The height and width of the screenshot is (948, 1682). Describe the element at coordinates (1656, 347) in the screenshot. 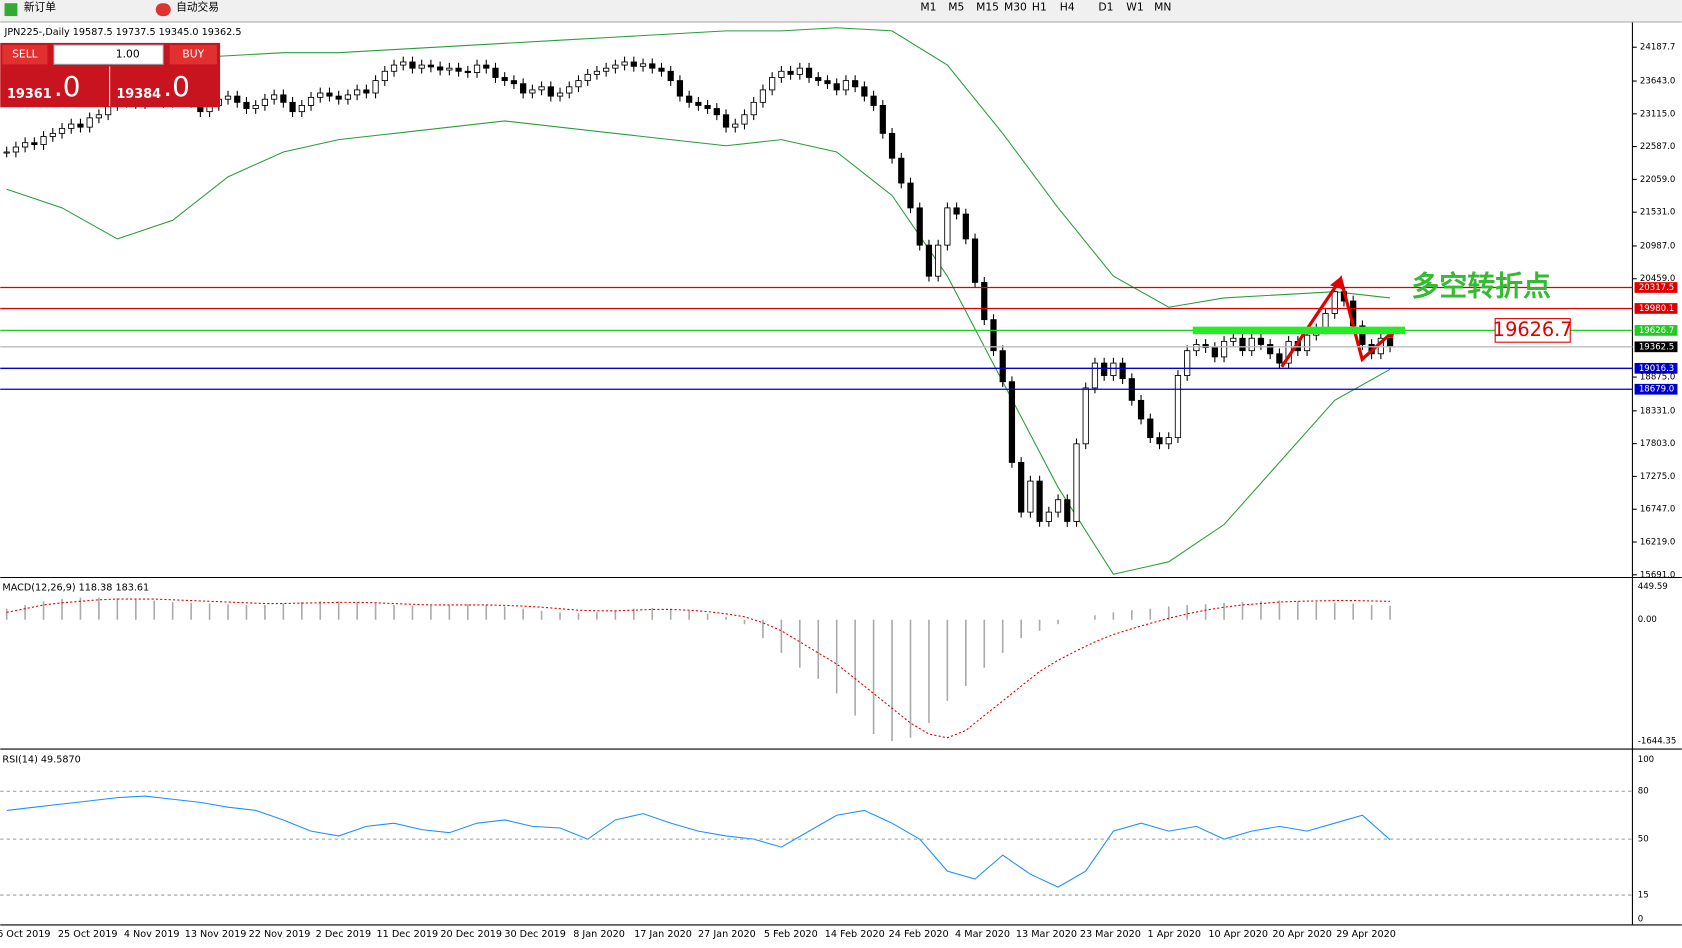

I see `price-tag-label: 19362.5` at that location.